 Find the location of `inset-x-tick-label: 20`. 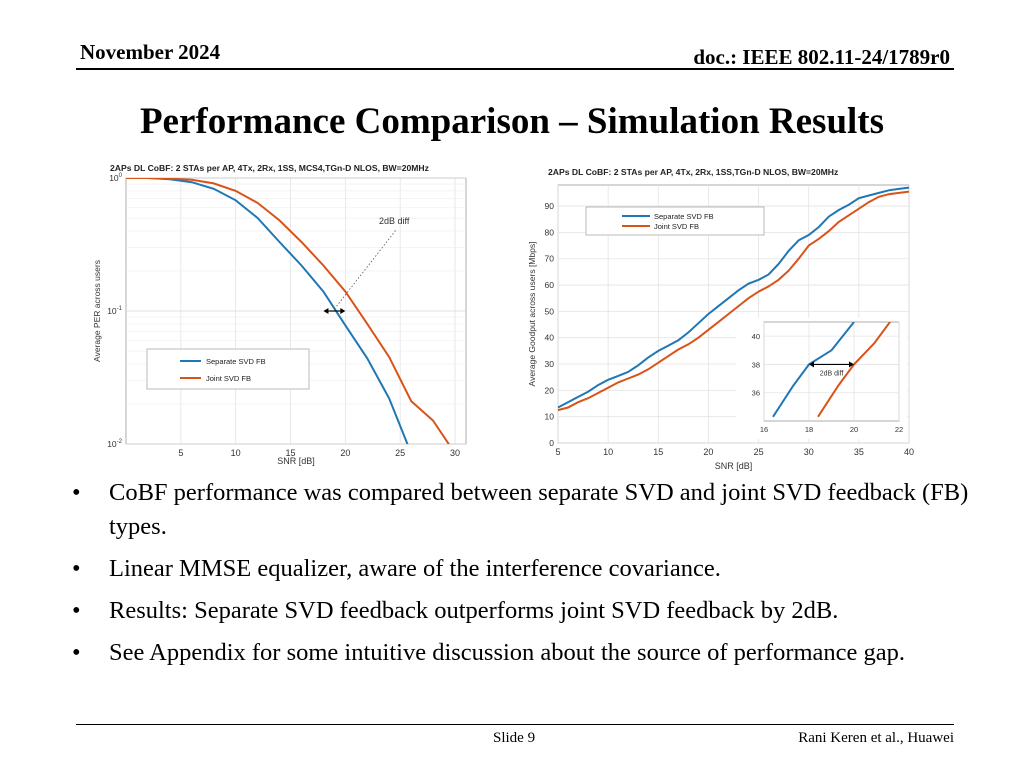

inset-x-tick-label: 20 is located at coordinates (854, 429).